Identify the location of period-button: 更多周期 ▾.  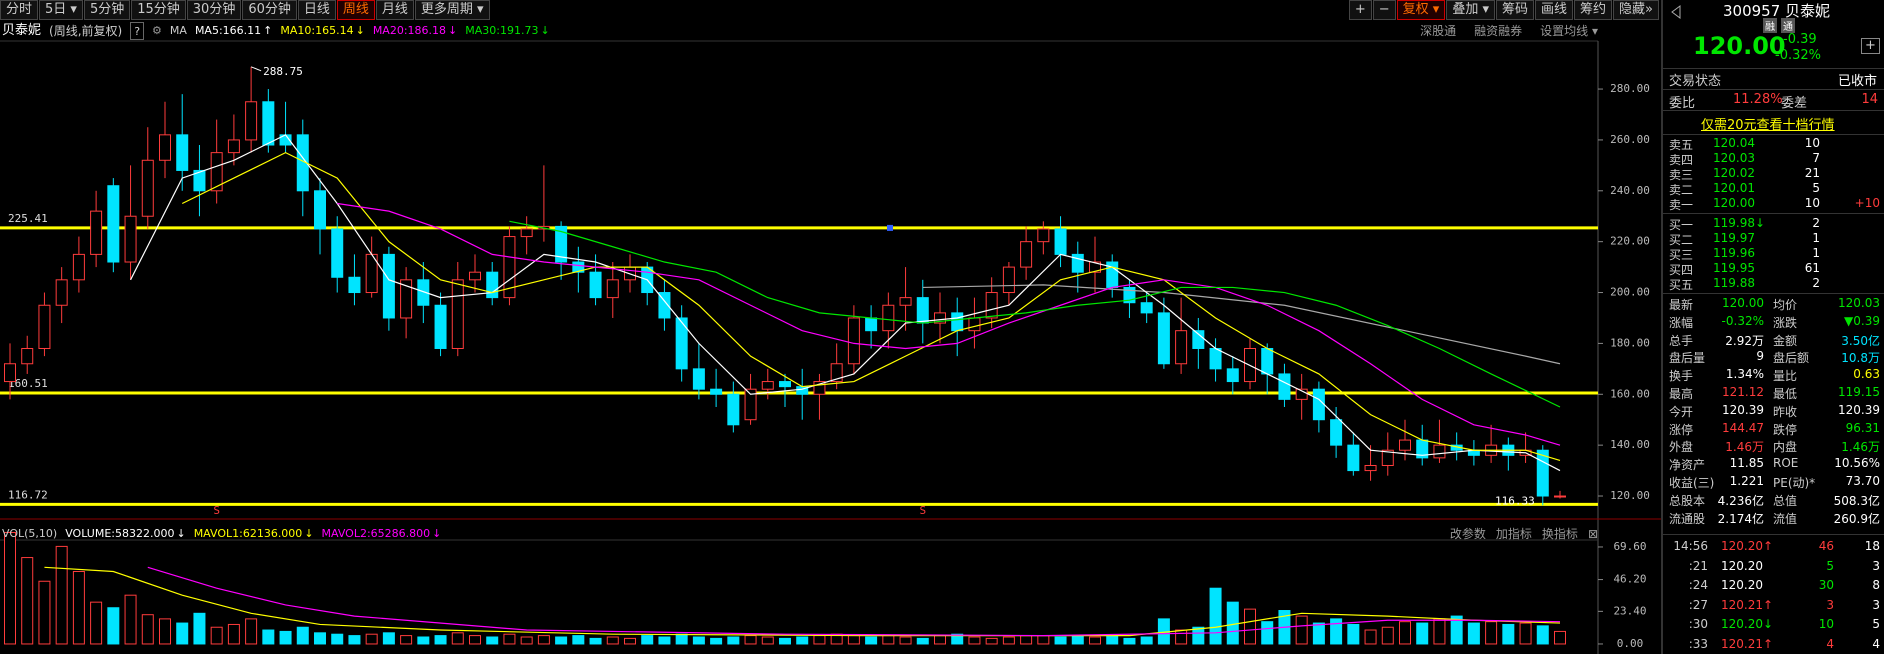
(452, 10).